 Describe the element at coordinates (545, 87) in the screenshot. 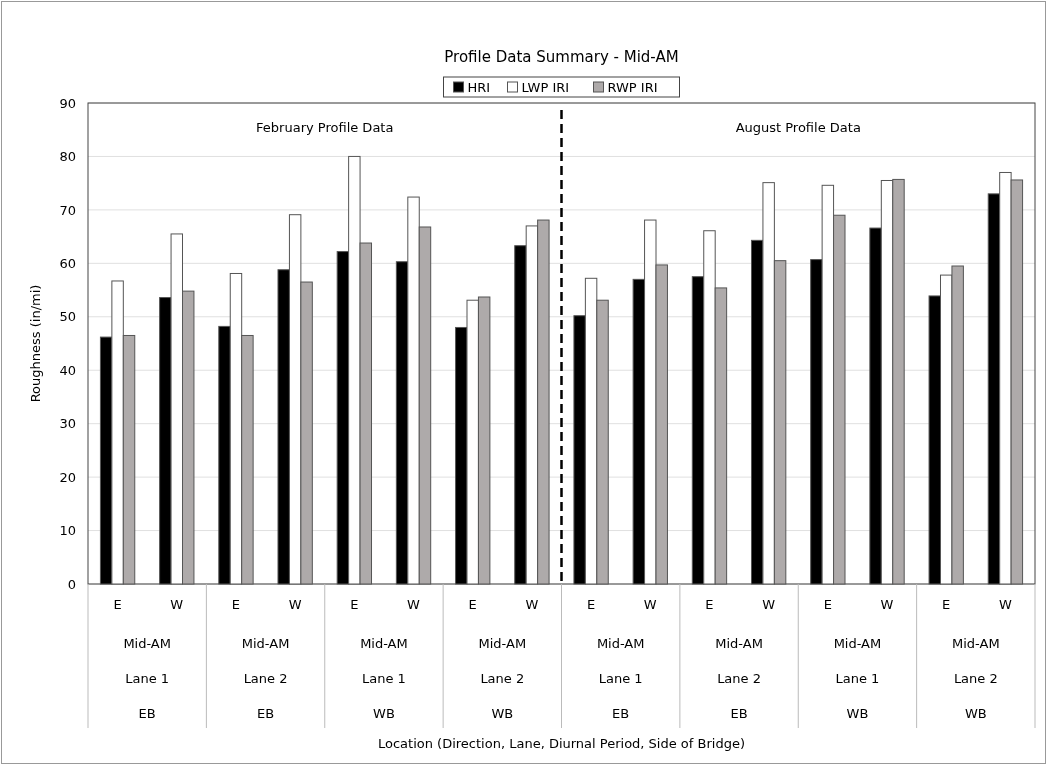

I see `legend-label: LWP IRI` at that location.